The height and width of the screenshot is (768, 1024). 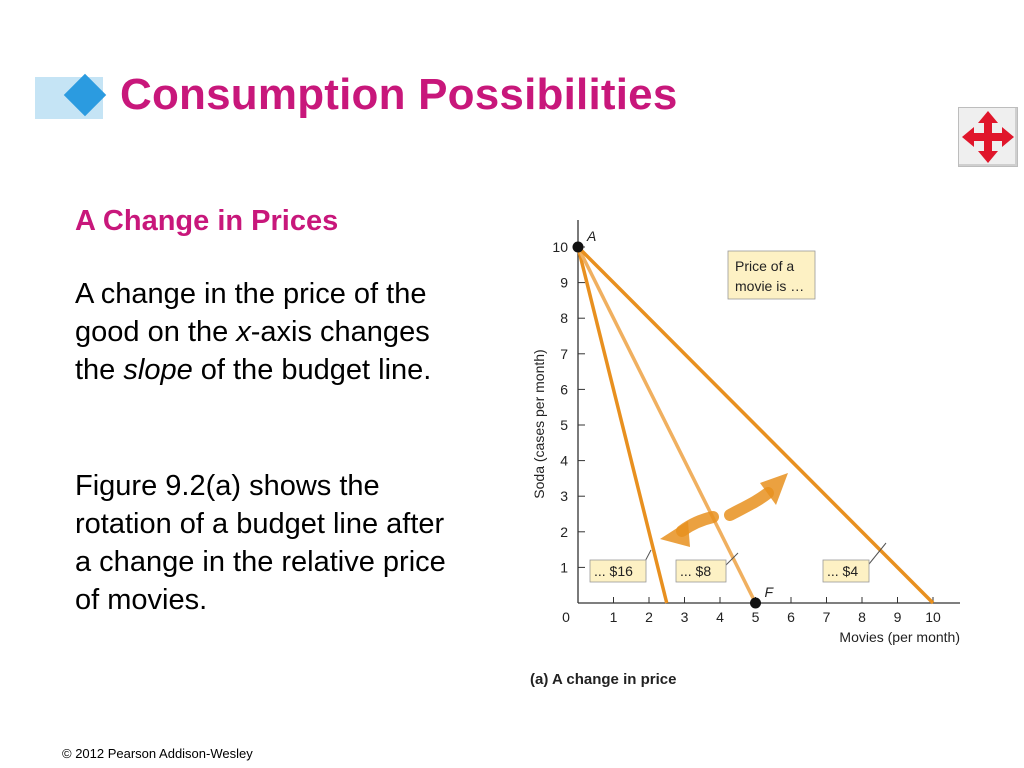 What do you see at coordinates (564, 354) in the screenshot?
I see `y-tick-label: 7` at bounding box center [564, 354].